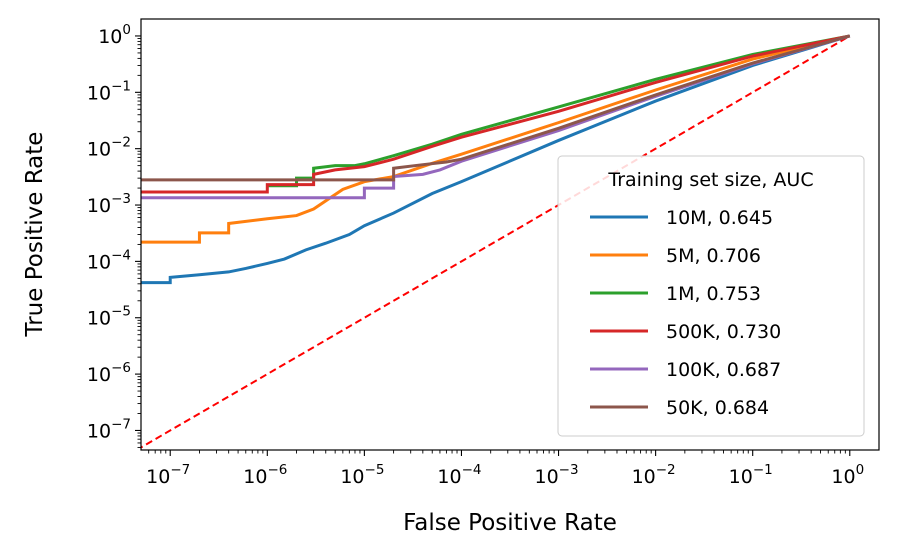 This screenshot has height=557, width=897. What do you see at coordinates (168, 475) in the screenshot?
I see `x-tick-label: 10⁻⁷` at bounding box center [168, 475].